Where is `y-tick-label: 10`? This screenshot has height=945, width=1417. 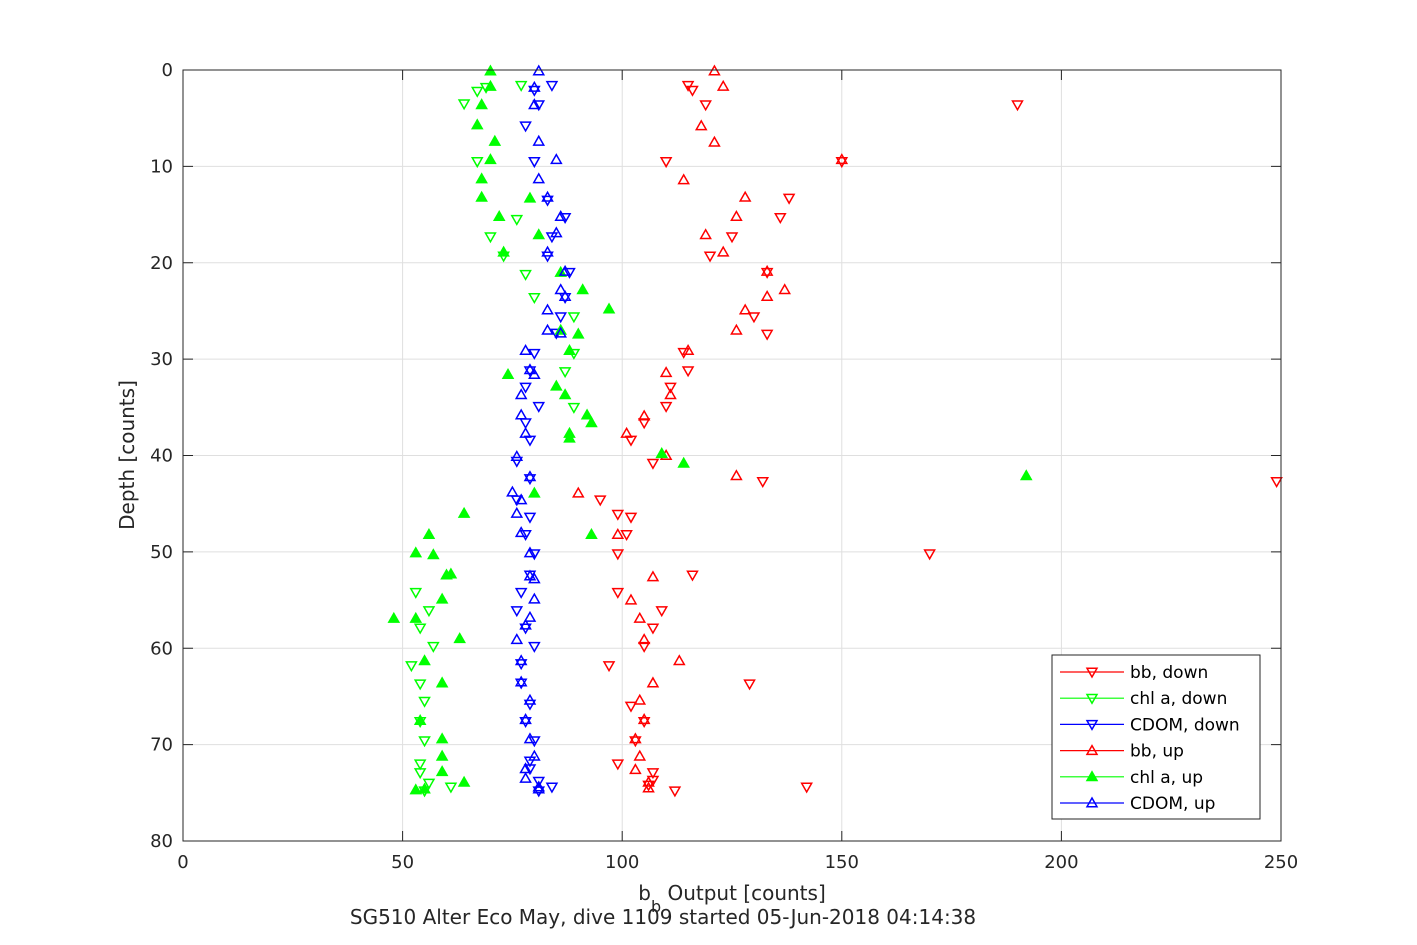 y-tick-label: 10 is located at coordinates (161, 166).